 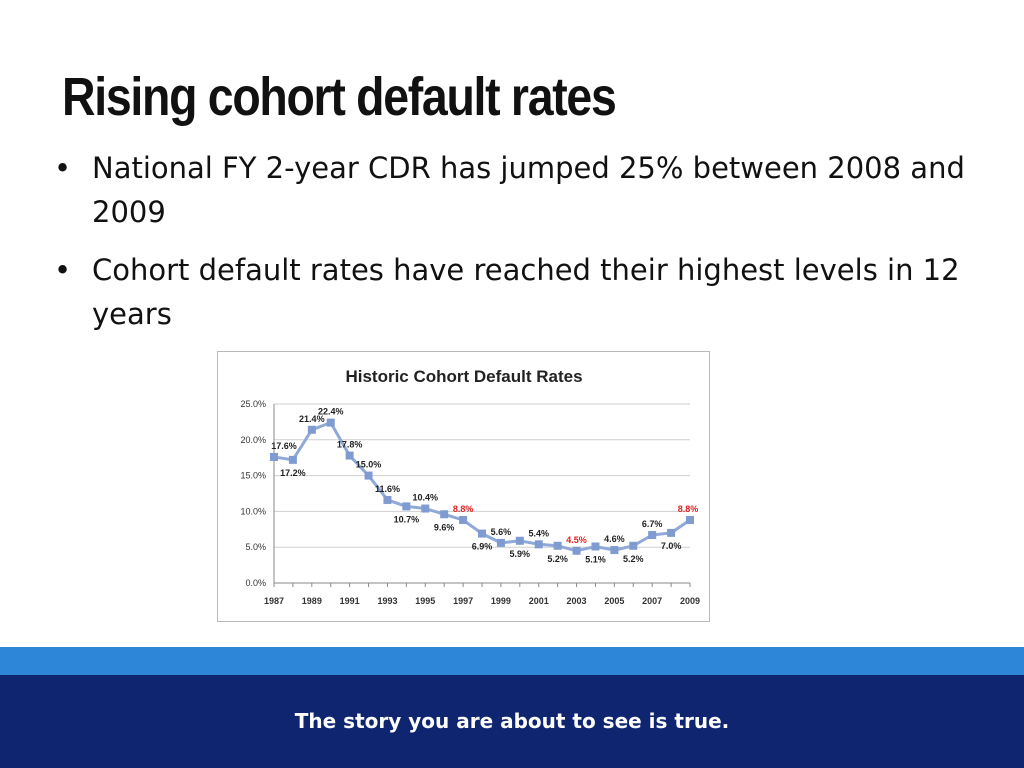 I want to click on x-tick-label: 2001, so click(x=539, y=601).